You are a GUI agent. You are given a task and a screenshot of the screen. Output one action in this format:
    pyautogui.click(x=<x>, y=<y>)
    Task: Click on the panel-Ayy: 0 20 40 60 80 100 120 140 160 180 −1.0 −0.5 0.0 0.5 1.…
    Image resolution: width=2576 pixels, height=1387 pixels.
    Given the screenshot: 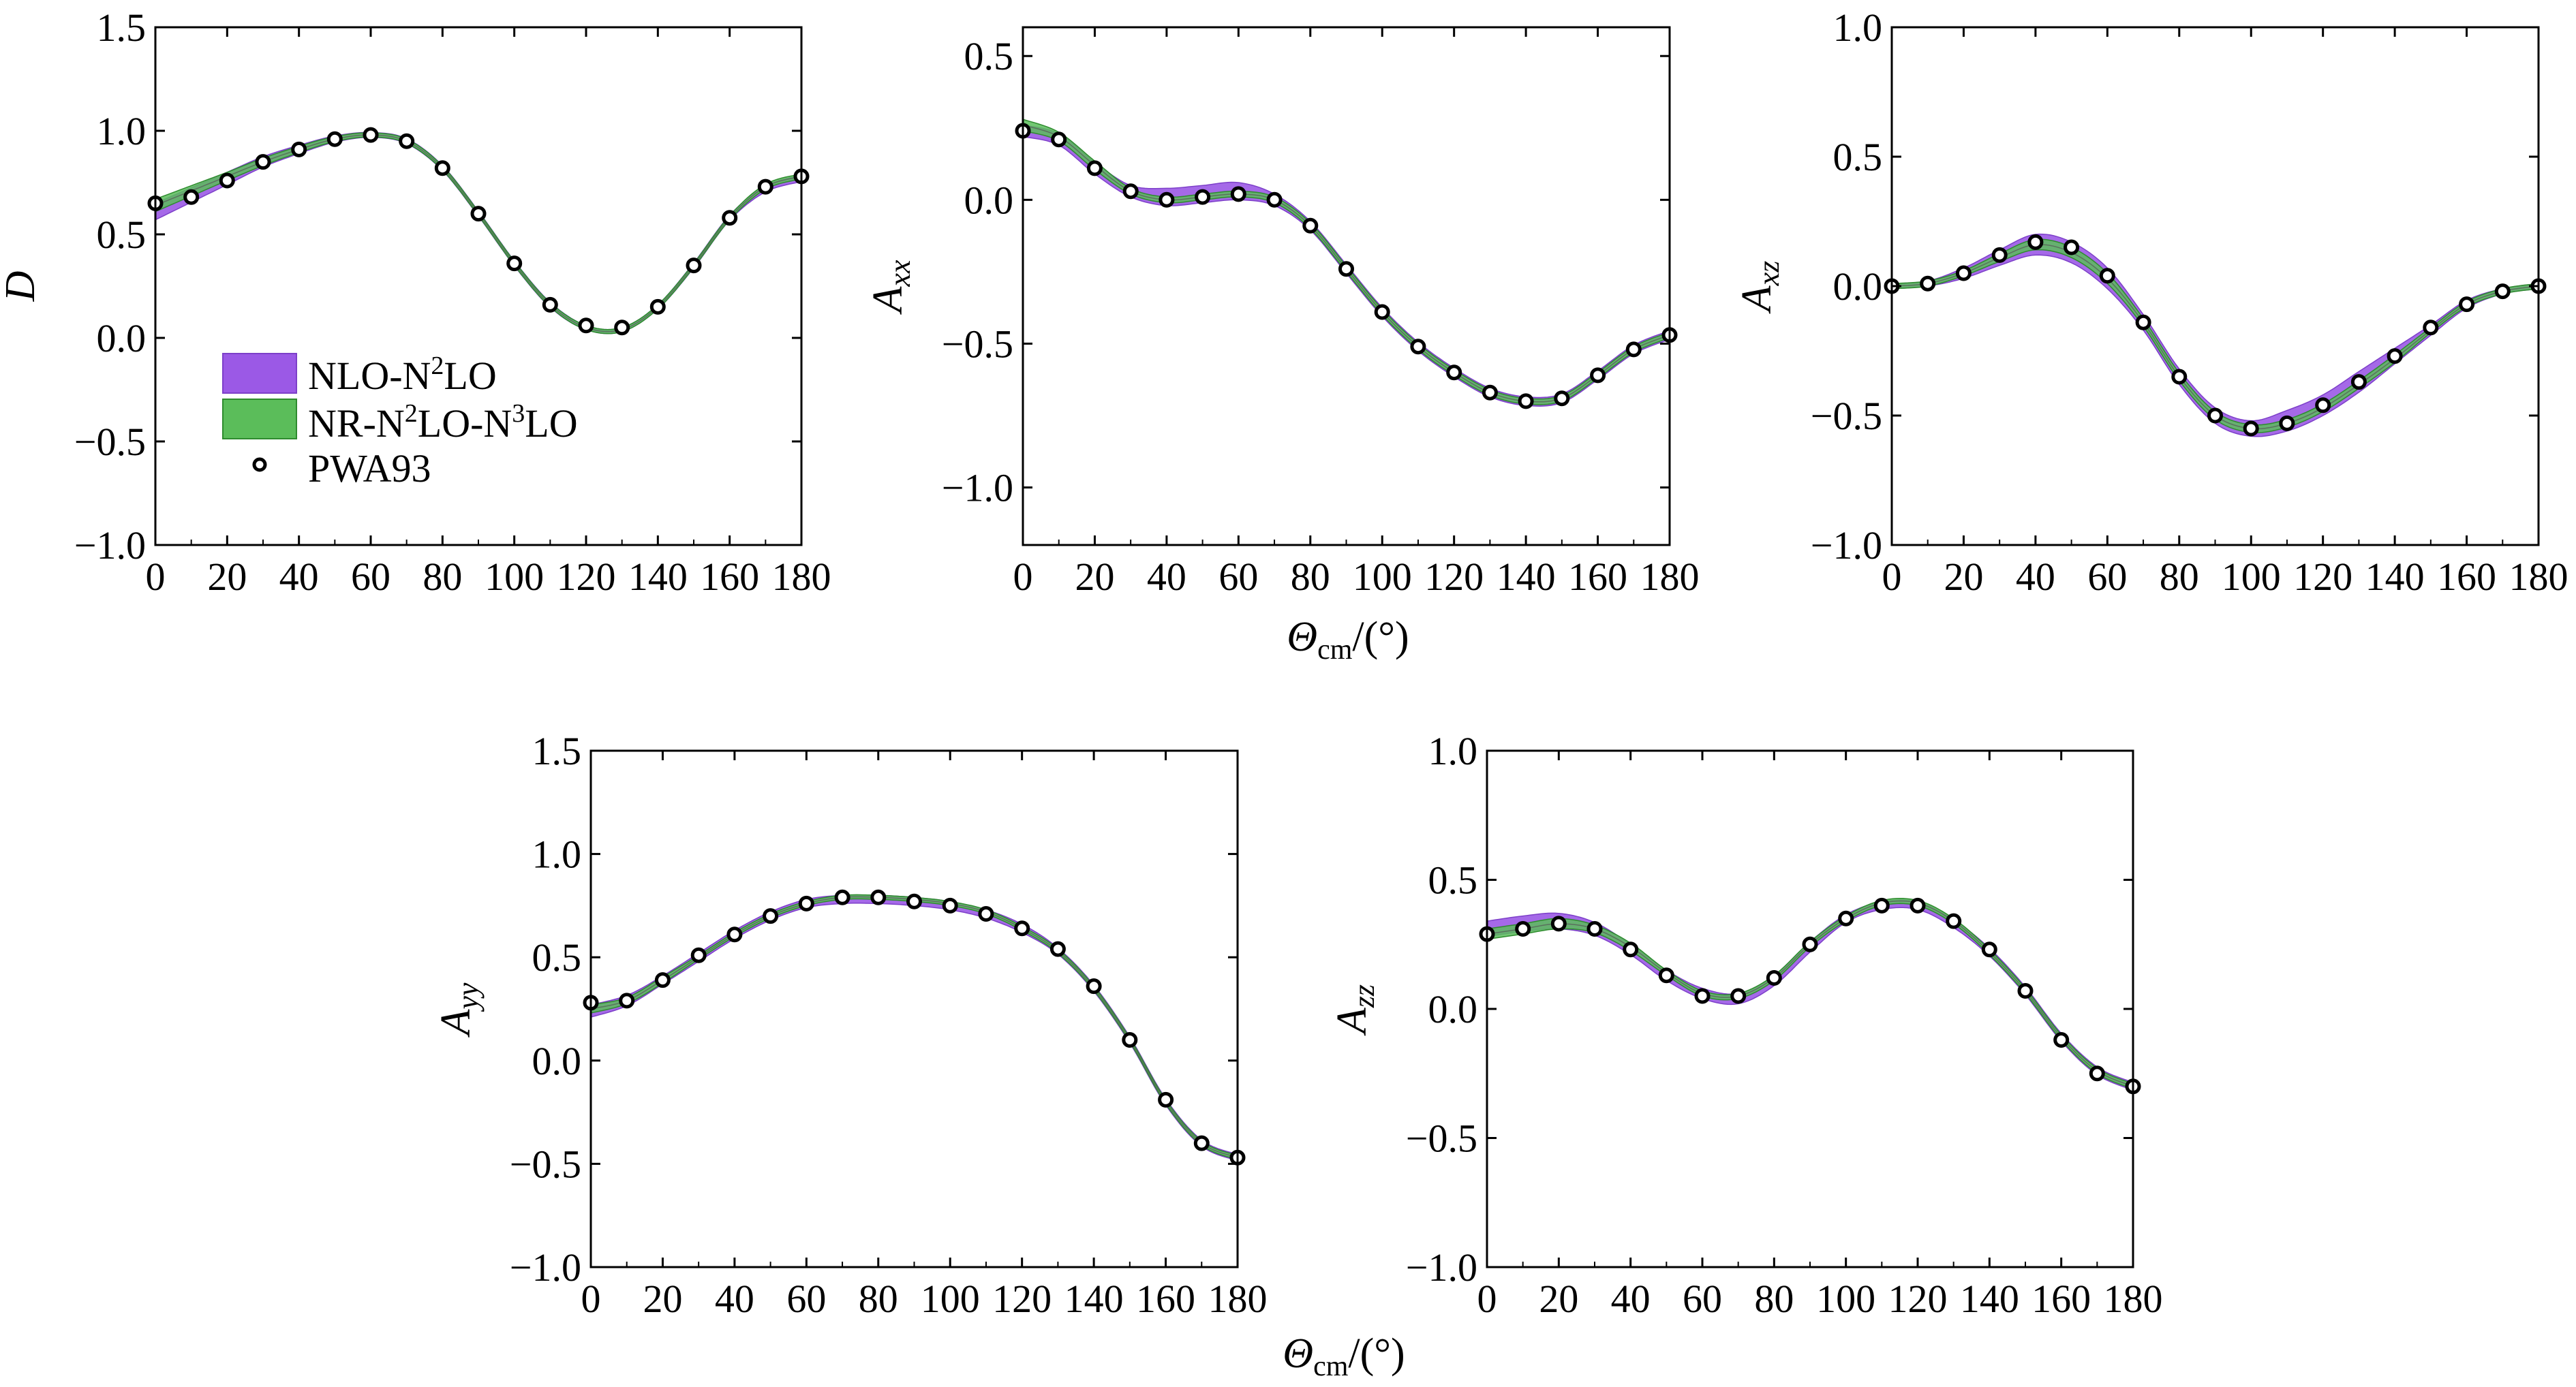 What is the action you would take?
    pyautogui.click(x=851, y=1025)
    